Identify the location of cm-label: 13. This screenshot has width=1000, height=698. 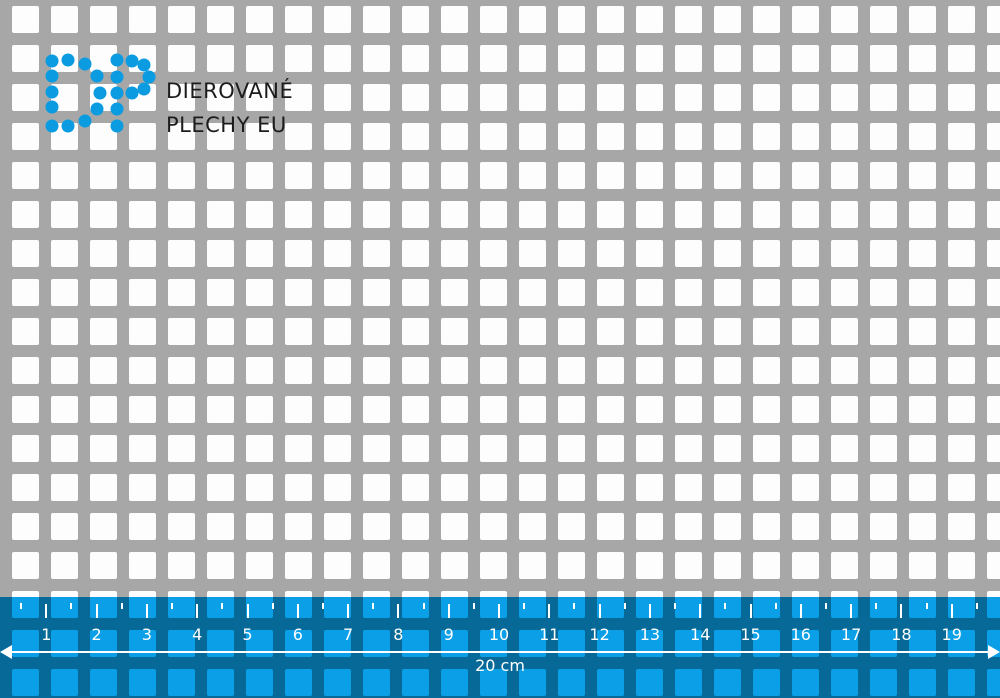
(650, 634).